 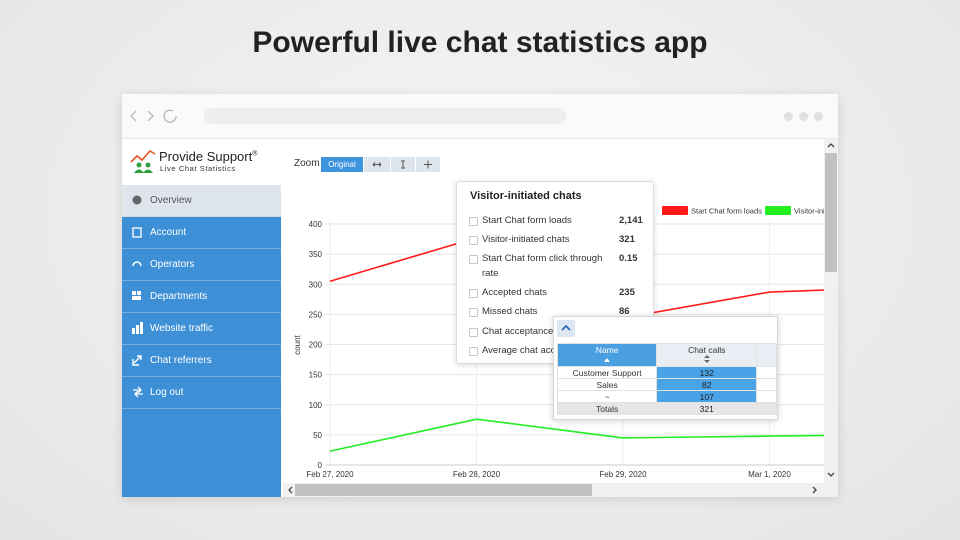 What do you see at coordinates (150, 116) in the screenshot?
I see `forward-icon` at bounding box center [150, 116].